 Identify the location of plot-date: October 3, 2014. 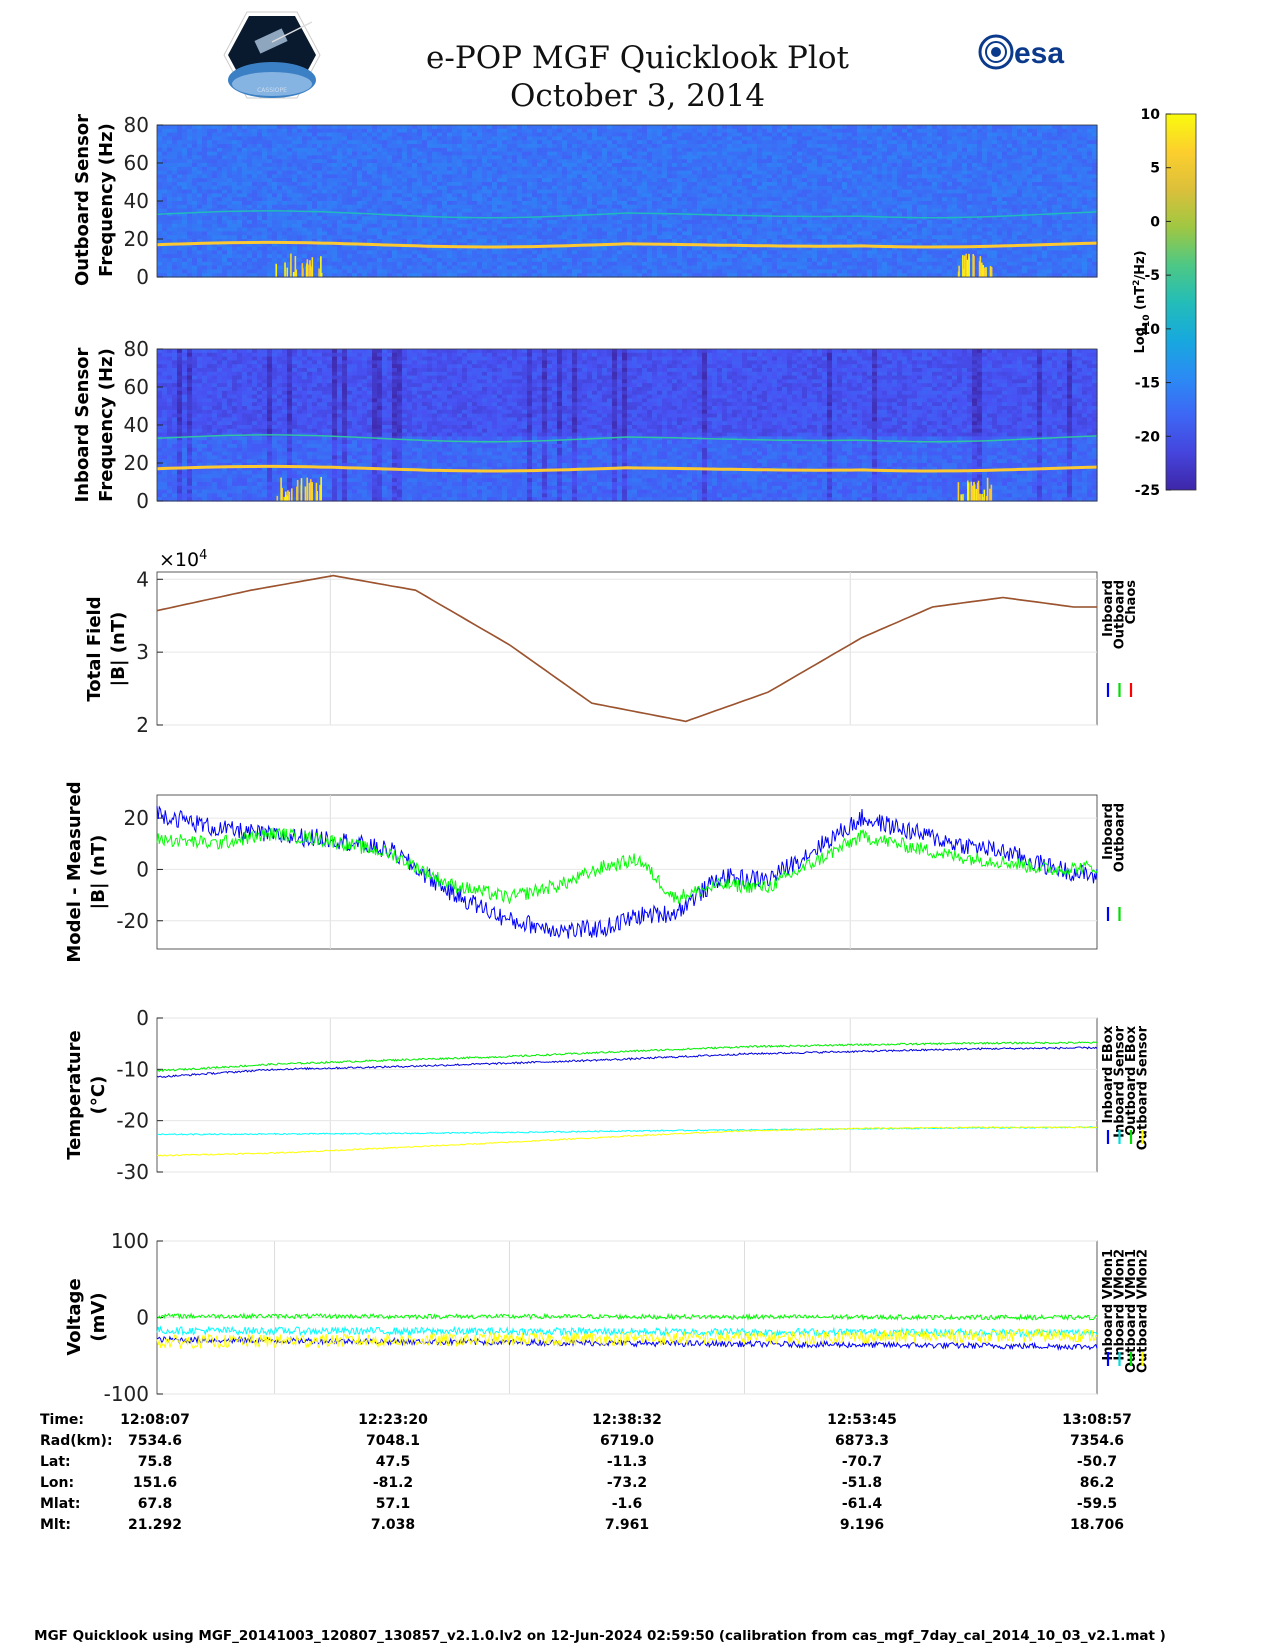
(637, 96).